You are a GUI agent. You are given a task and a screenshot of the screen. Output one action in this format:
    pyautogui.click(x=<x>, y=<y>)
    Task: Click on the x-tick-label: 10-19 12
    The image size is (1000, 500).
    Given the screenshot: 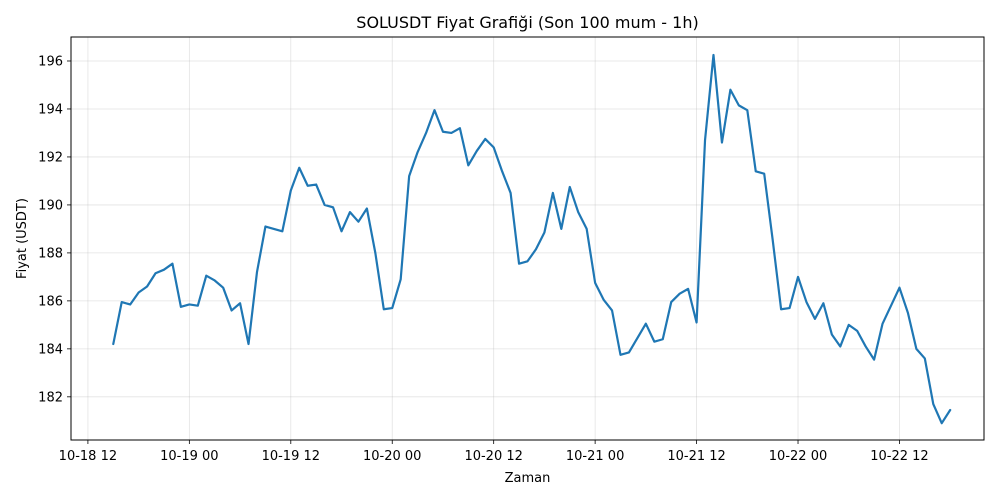 What is the action you would take?
    pyautogui.click(x=291, y=456)
    